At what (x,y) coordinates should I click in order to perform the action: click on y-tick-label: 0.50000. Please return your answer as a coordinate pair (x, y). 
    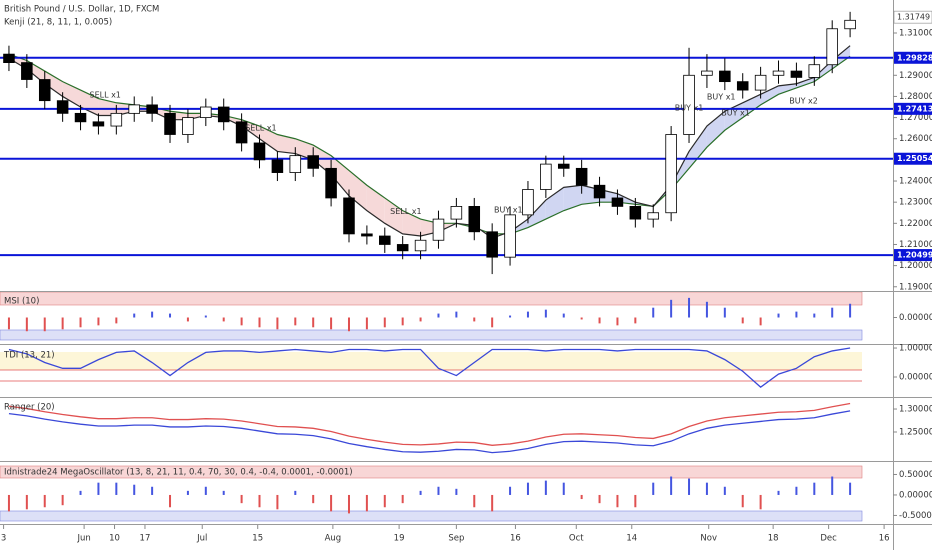
    Looking at the image, I should click on (915, 475).